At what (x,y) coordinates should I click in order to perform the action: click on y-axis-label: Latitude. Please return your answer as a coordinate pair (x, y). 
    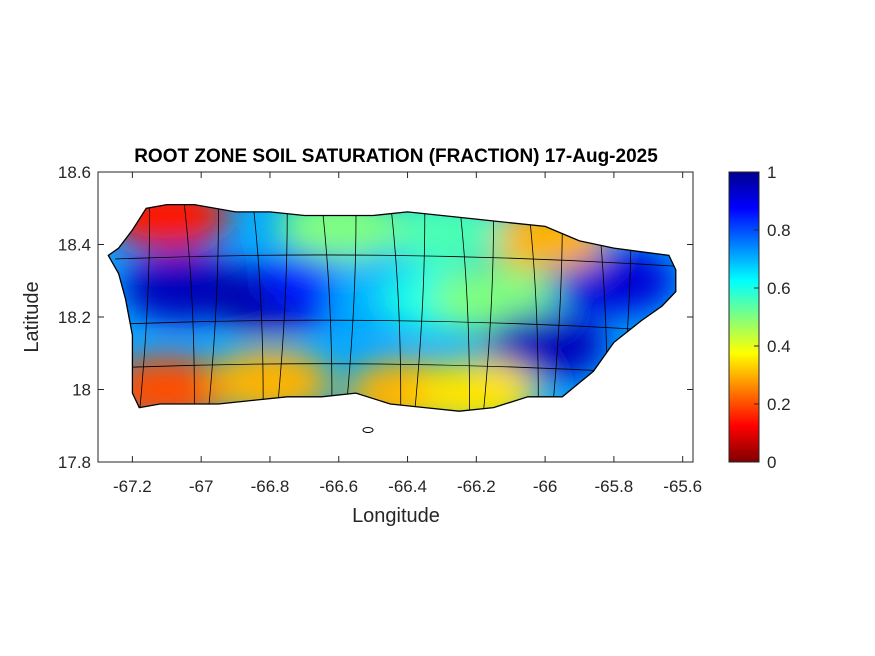
    Looking at the image, I should click on (32, 316).